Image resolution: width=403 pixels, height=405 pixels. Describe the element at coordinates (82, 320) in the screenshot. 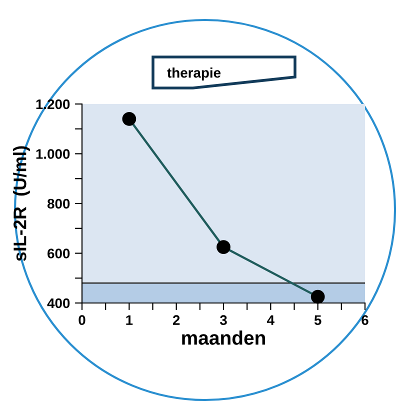

I see `x-tick-label: 0` at that location.